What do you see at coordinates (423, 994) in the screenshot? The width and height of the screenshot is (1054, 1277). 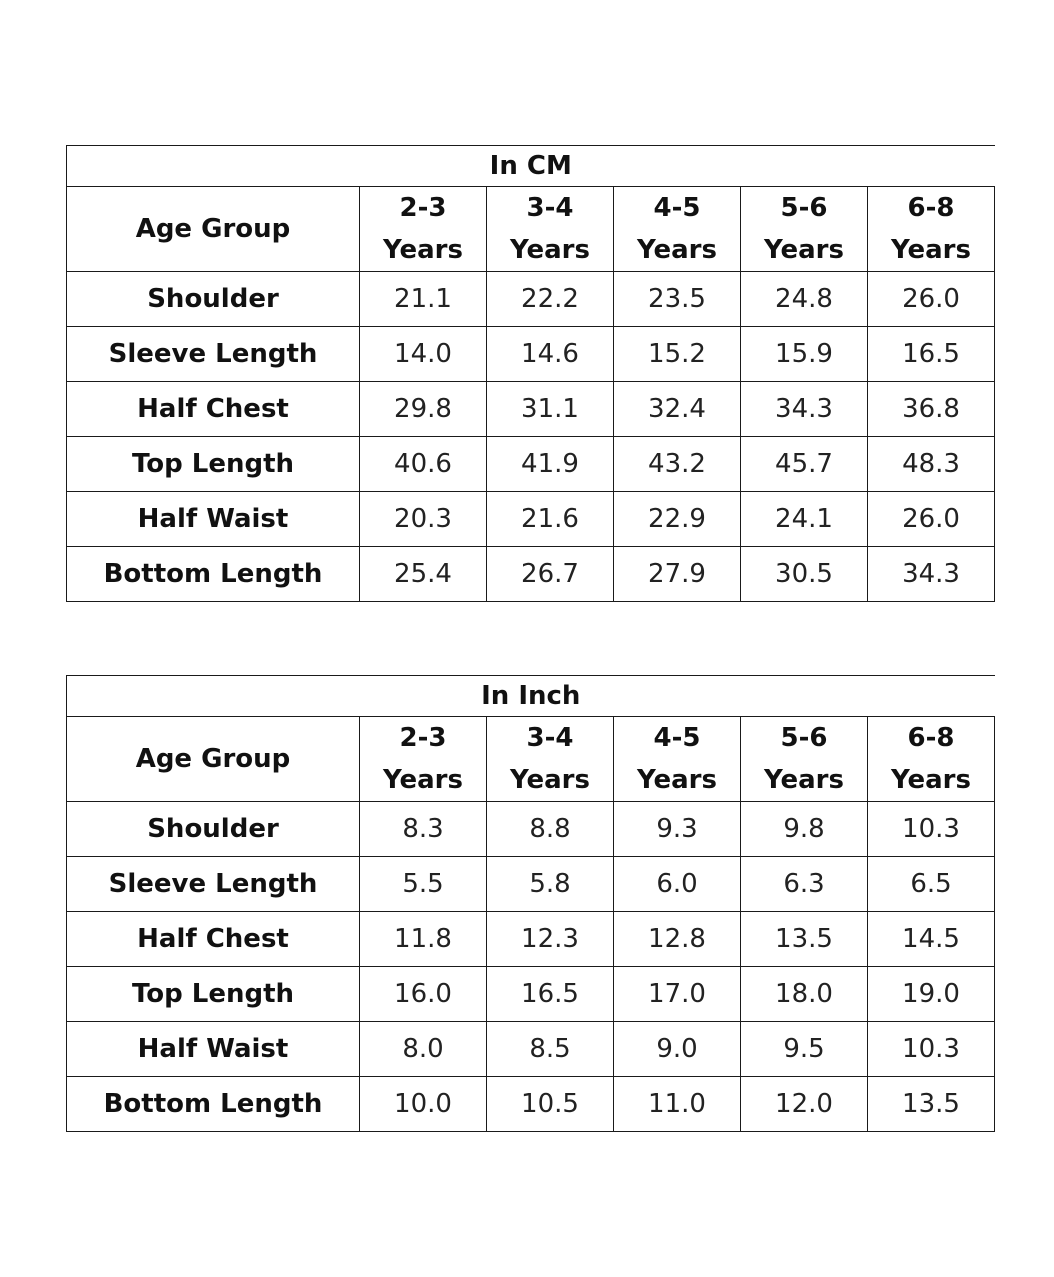 I see `measurement-cell: 16.0` at bounding box center [423, 994].